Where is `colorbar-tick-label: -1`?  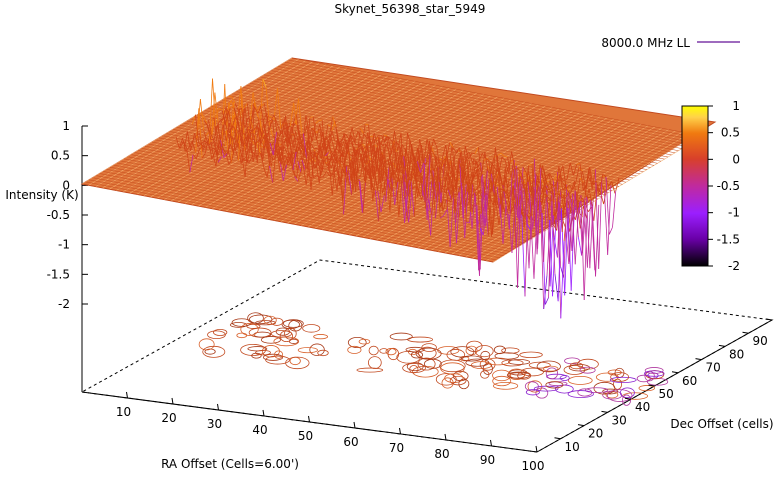 colorbar-tick-label: -1 is located at coordinates (734, 213).